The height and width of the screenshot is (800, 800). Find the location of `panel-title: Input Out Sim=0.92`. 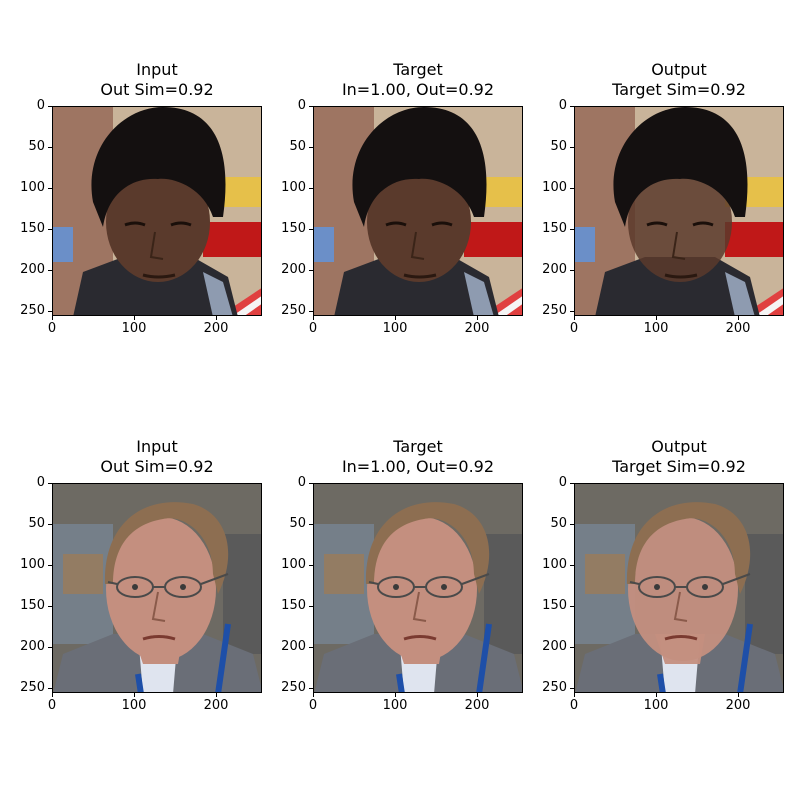

panel-title: Input Out Sim=0.92 is located at coordinates (157, 456).